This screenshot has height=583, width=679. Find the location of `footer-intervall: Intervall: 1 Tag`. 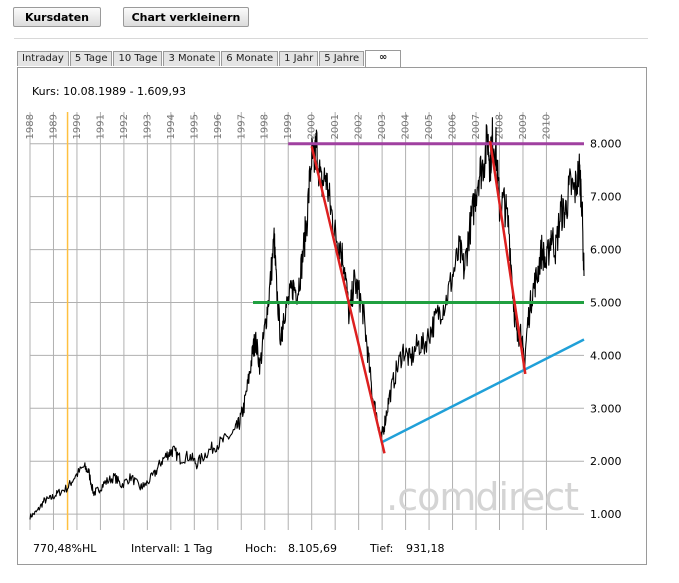

footer-intervall: Intervall: 1 Tag is located at coordinates (172, 548).